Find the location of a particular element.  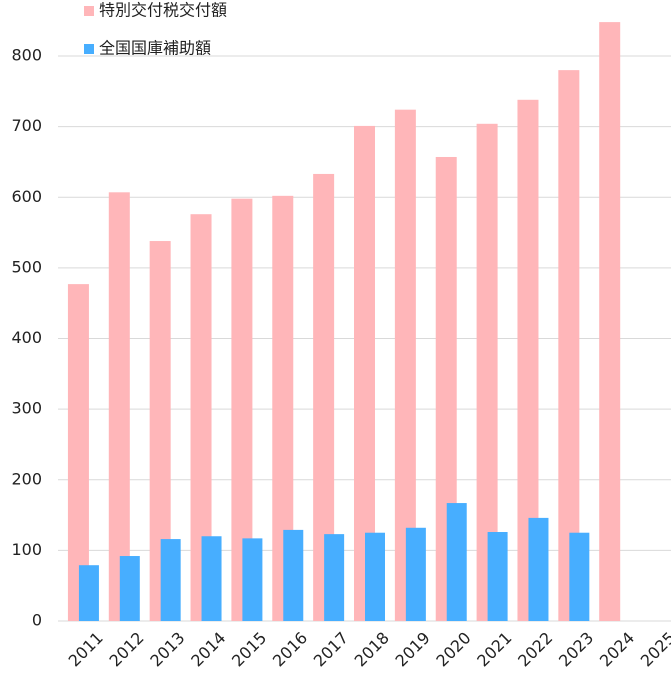

x-tick-label: 2025 is located at coordinates (654, 649).